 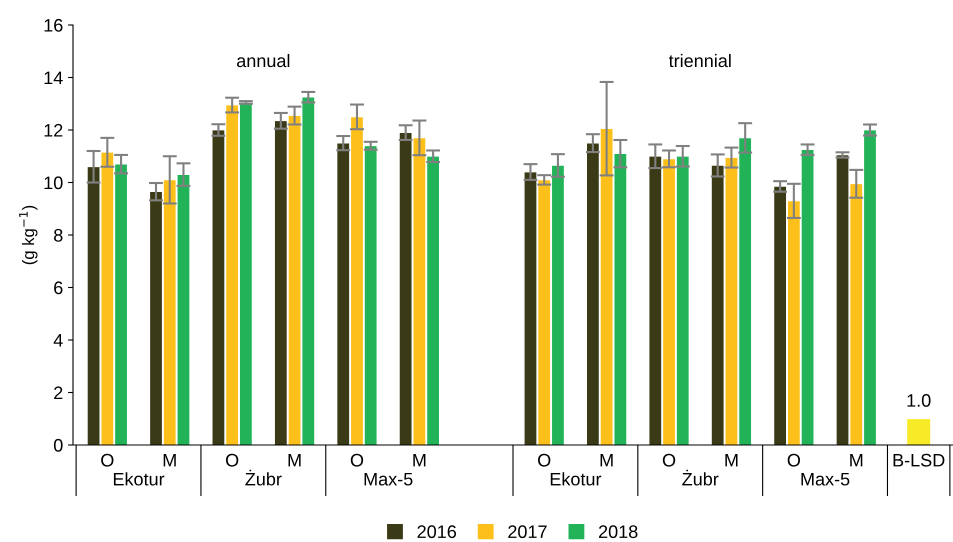 I want to click on annotation: annual, so click(x=263, y=61).